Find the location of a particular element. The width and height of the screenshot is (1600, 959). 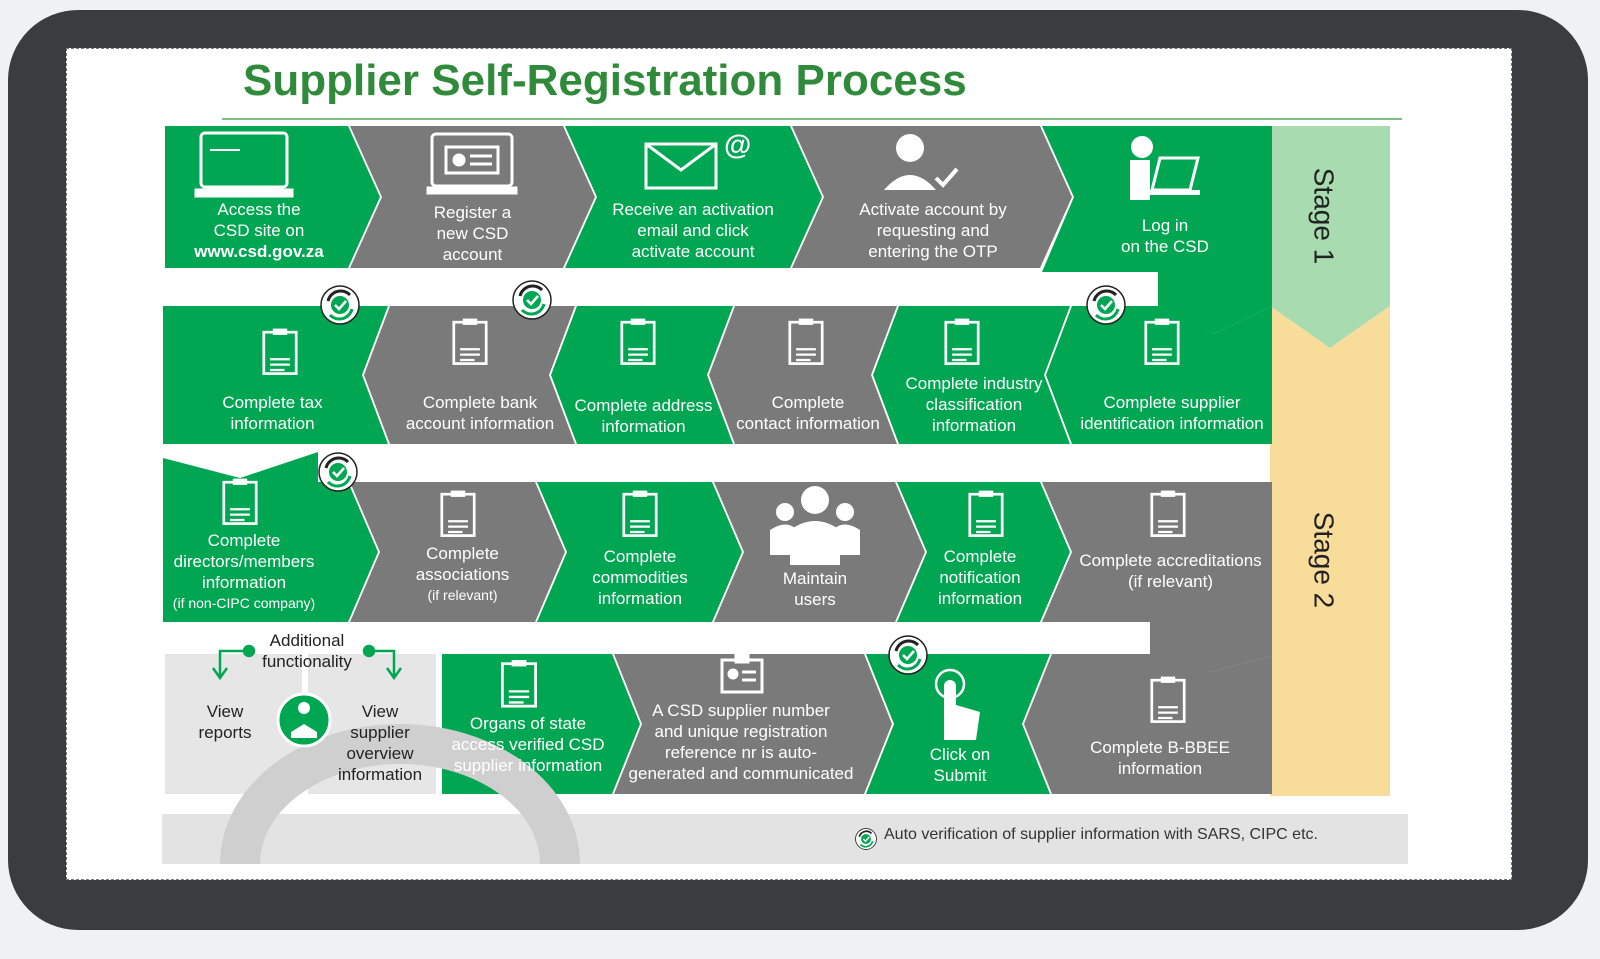

stage-1-label: Stage 1 is located at coordinates (1324, 216).